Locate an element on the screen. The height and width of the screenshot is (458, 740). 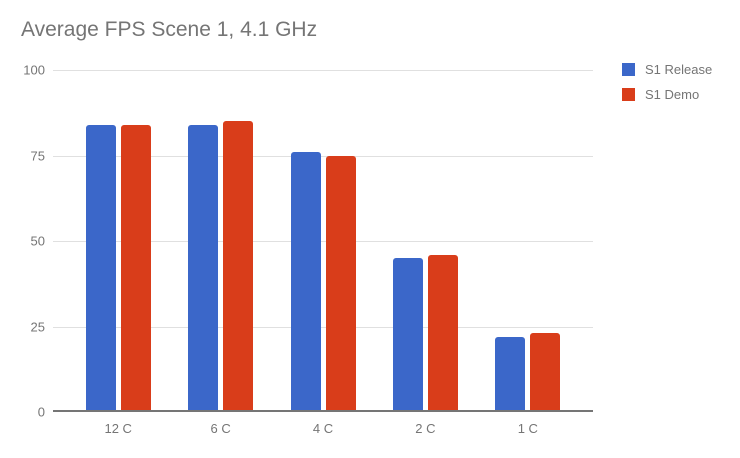
y-axis: 0 25 50 75 100 is located at coordinates (22, 241).